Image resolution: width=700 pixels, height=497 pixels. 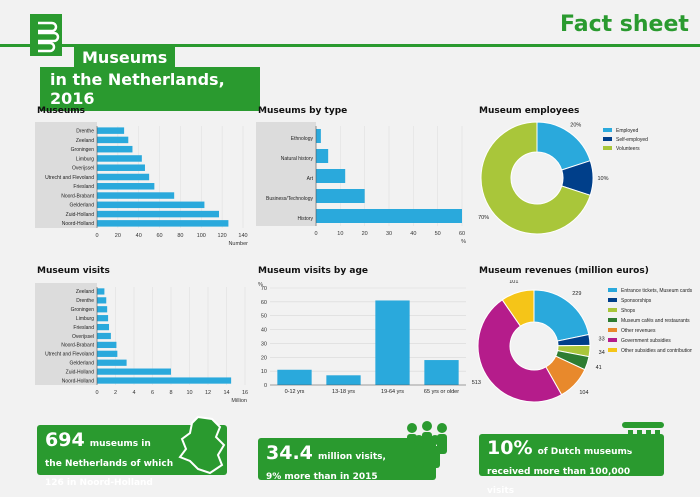 I want to click on category-label: Natural history, so click(x=297, y=159).